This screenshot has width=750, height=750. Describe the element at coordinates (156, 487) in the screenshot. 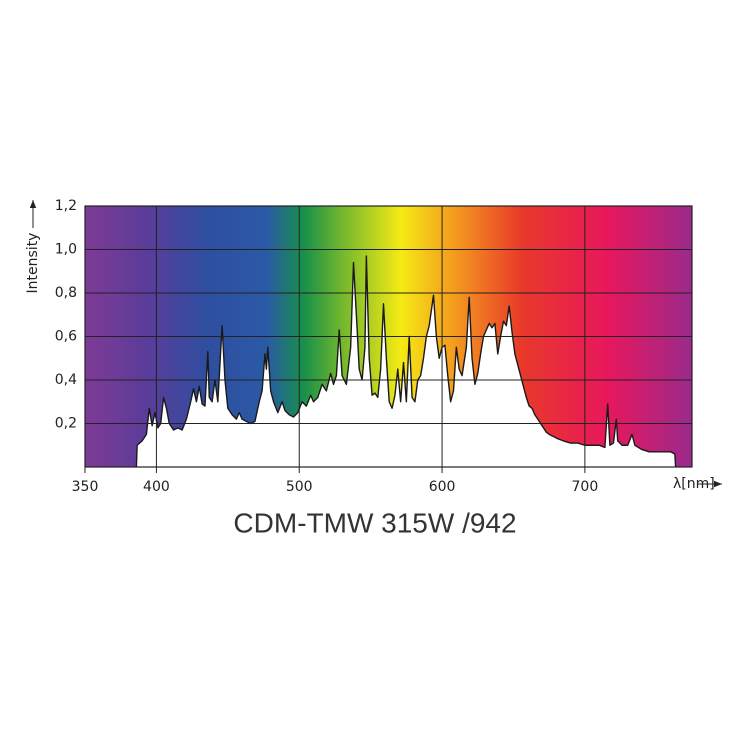

I see `x-tick-label: 400` at that location.